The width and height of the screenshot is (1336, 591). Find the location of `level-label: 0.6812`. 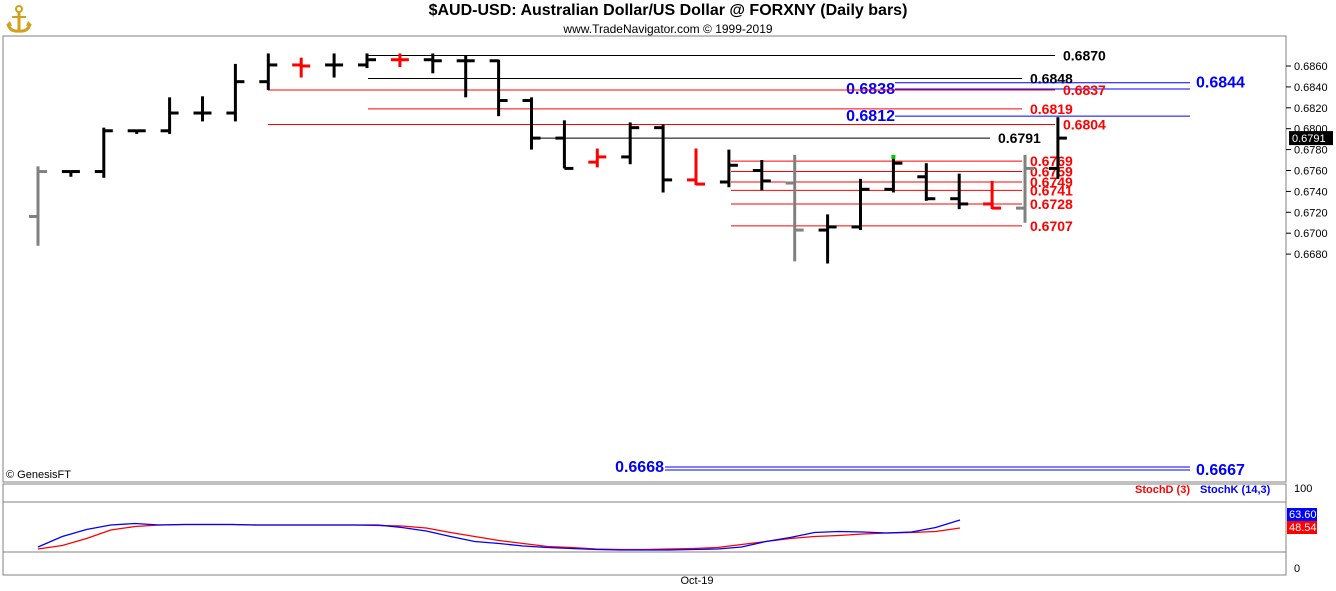

level-label: 0.6812 is located at coordinates (870, 116).